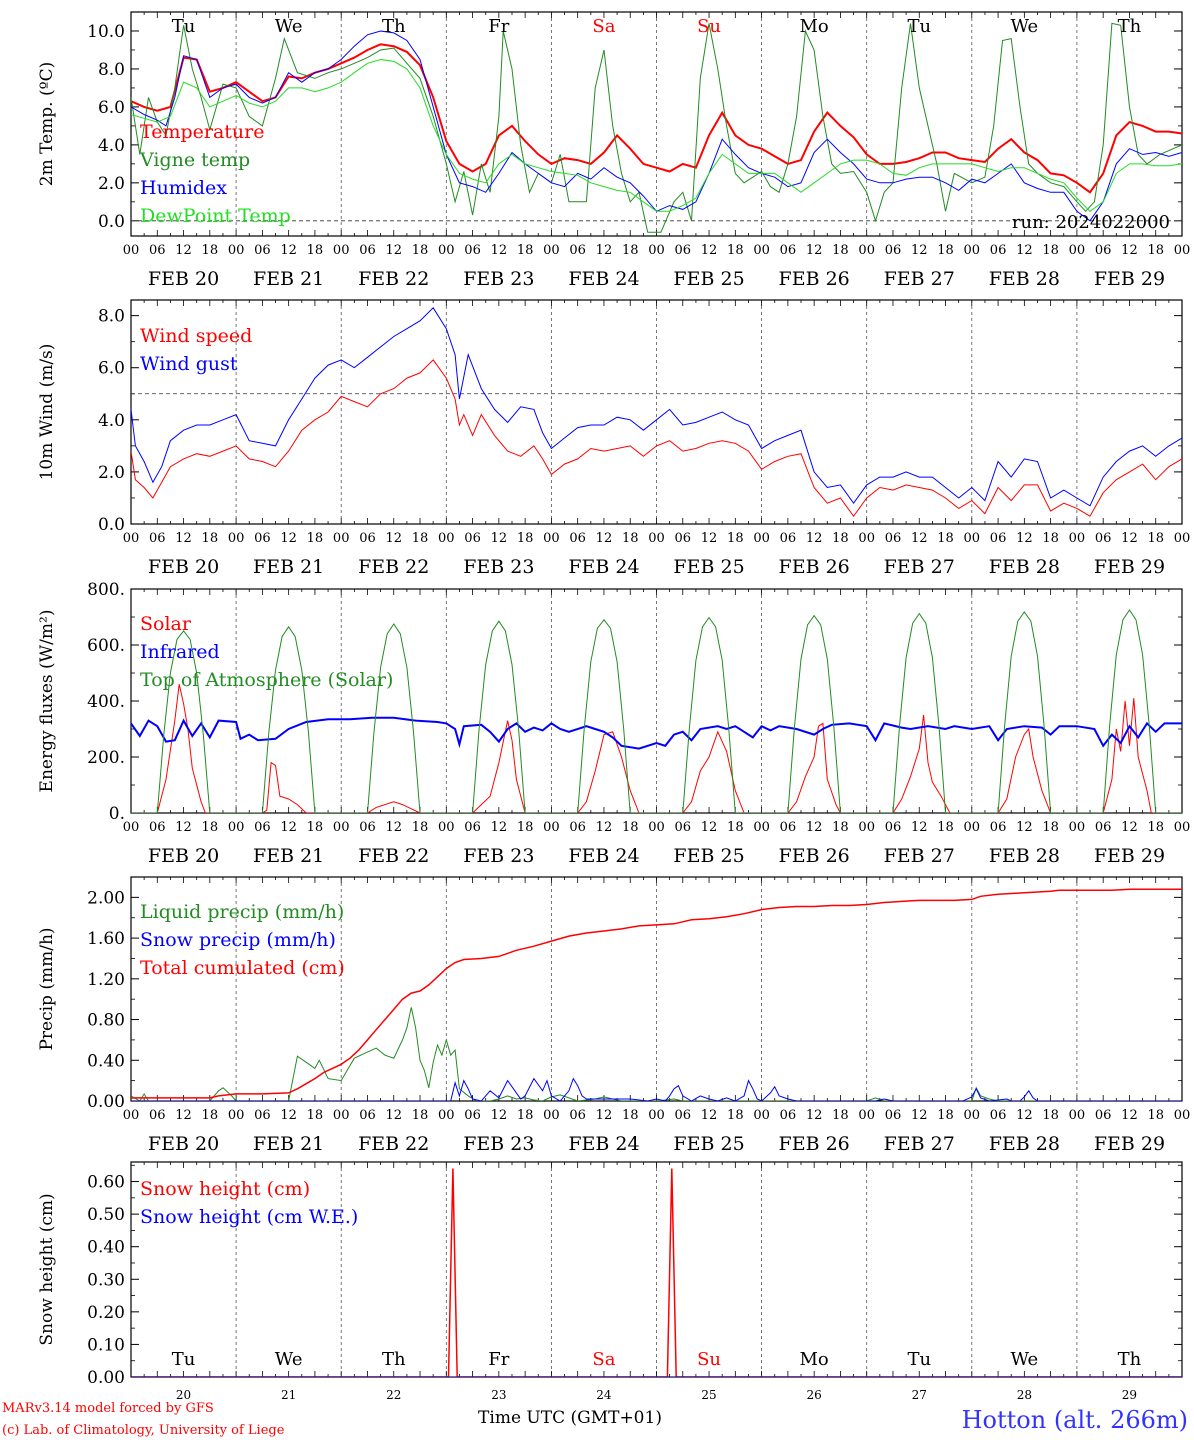 This screenshot has width=1194, height=1440. I want to click on x-axis-label: Time UTC (GMT+01), so click(570, 1418).